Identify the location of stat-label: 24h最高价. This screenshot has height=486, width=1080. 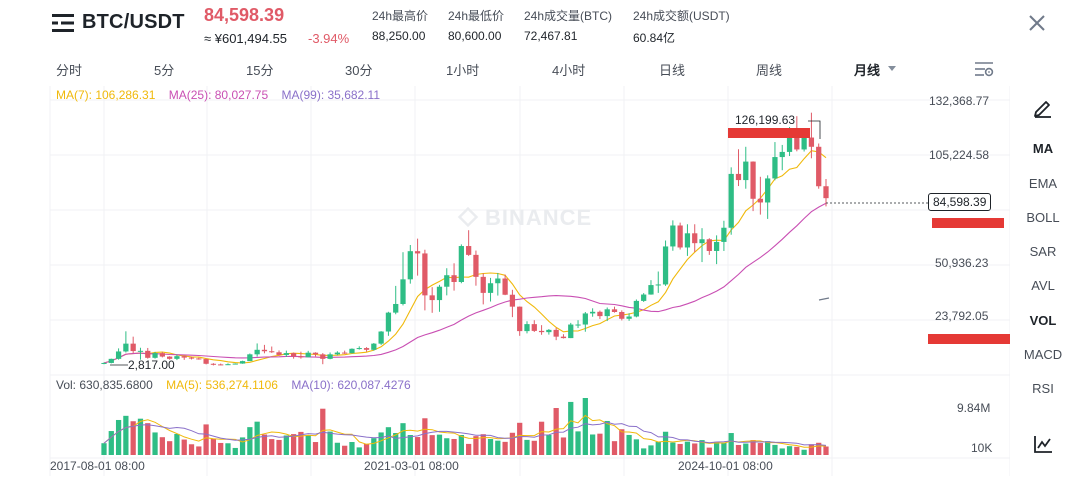
(400, 16).